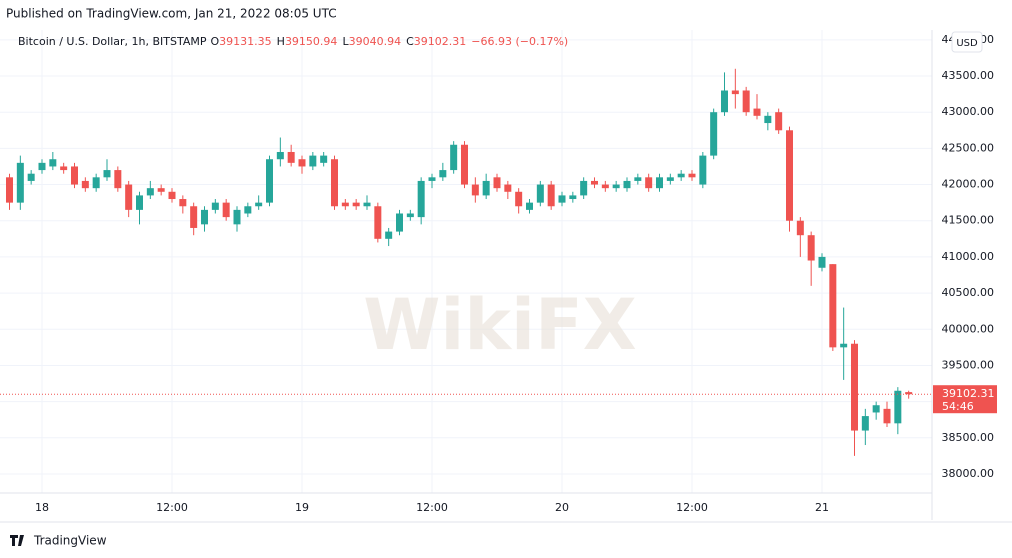 This screenshot has height=558, width=1012. I want to click on y-tick-label: 43000.00, so click(968, 111).